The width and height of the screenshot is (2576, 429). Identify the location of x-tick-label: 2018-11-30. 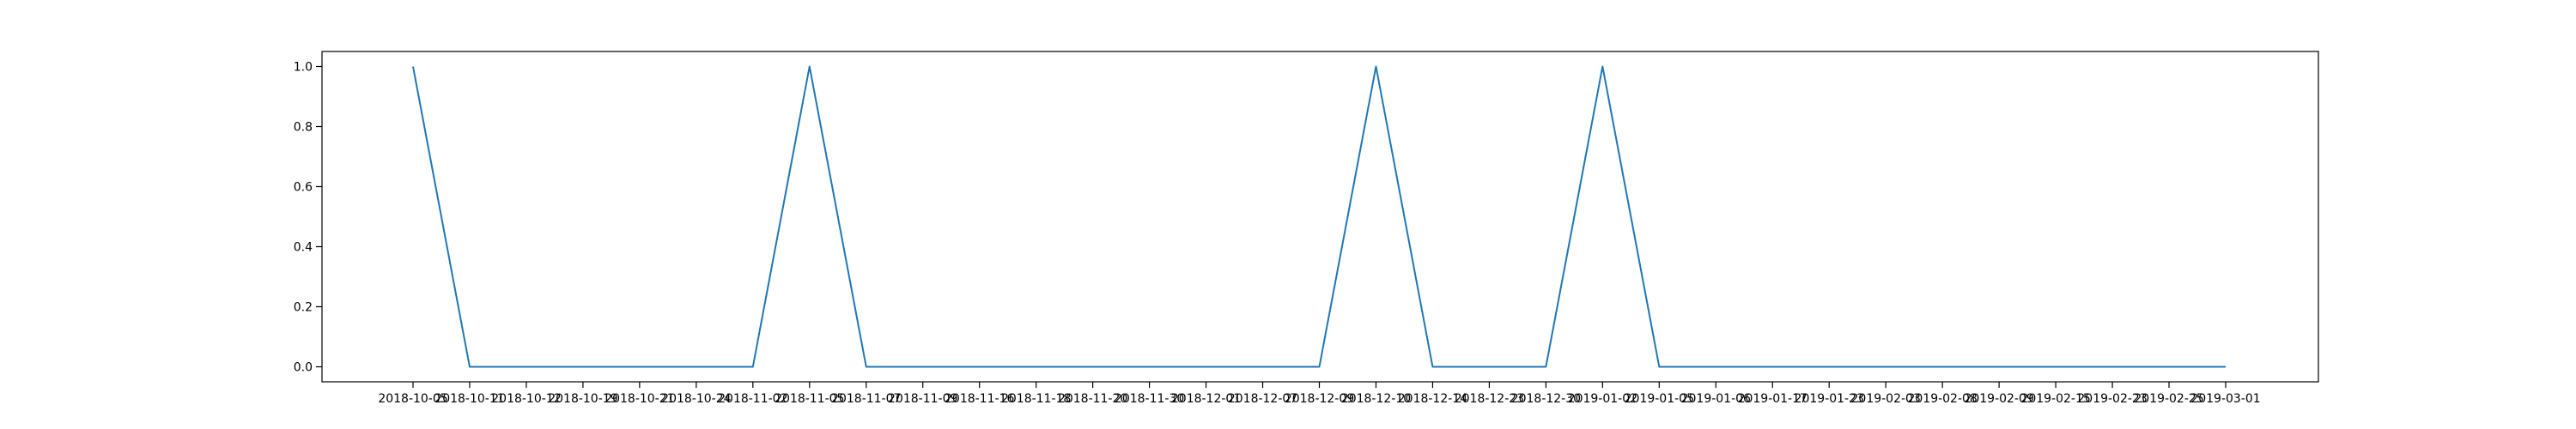
(1149, 399).